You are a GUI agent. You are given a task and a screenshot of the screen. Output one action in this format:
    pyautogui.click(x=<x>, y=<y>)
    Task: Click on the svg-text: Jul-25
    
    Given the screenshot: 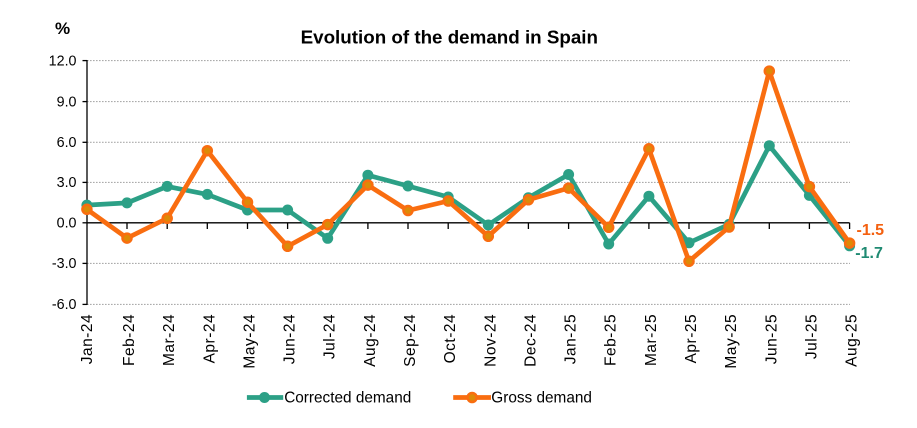 What is the action you would take?
    pyautogui.click(x=811, y=336)
    